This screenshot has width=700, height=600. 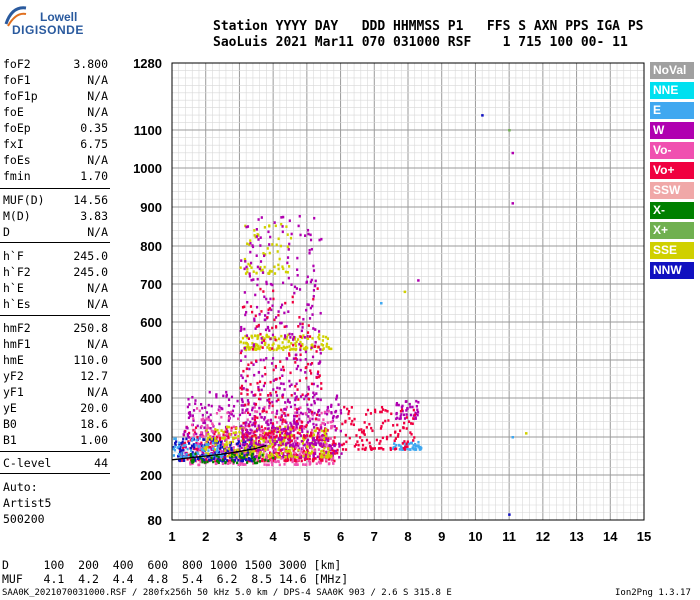 What do you see at coordinates (55, 345) in the screenshot?
I see `param-row: hmF1 N/A` at bounding box center [55, 345].